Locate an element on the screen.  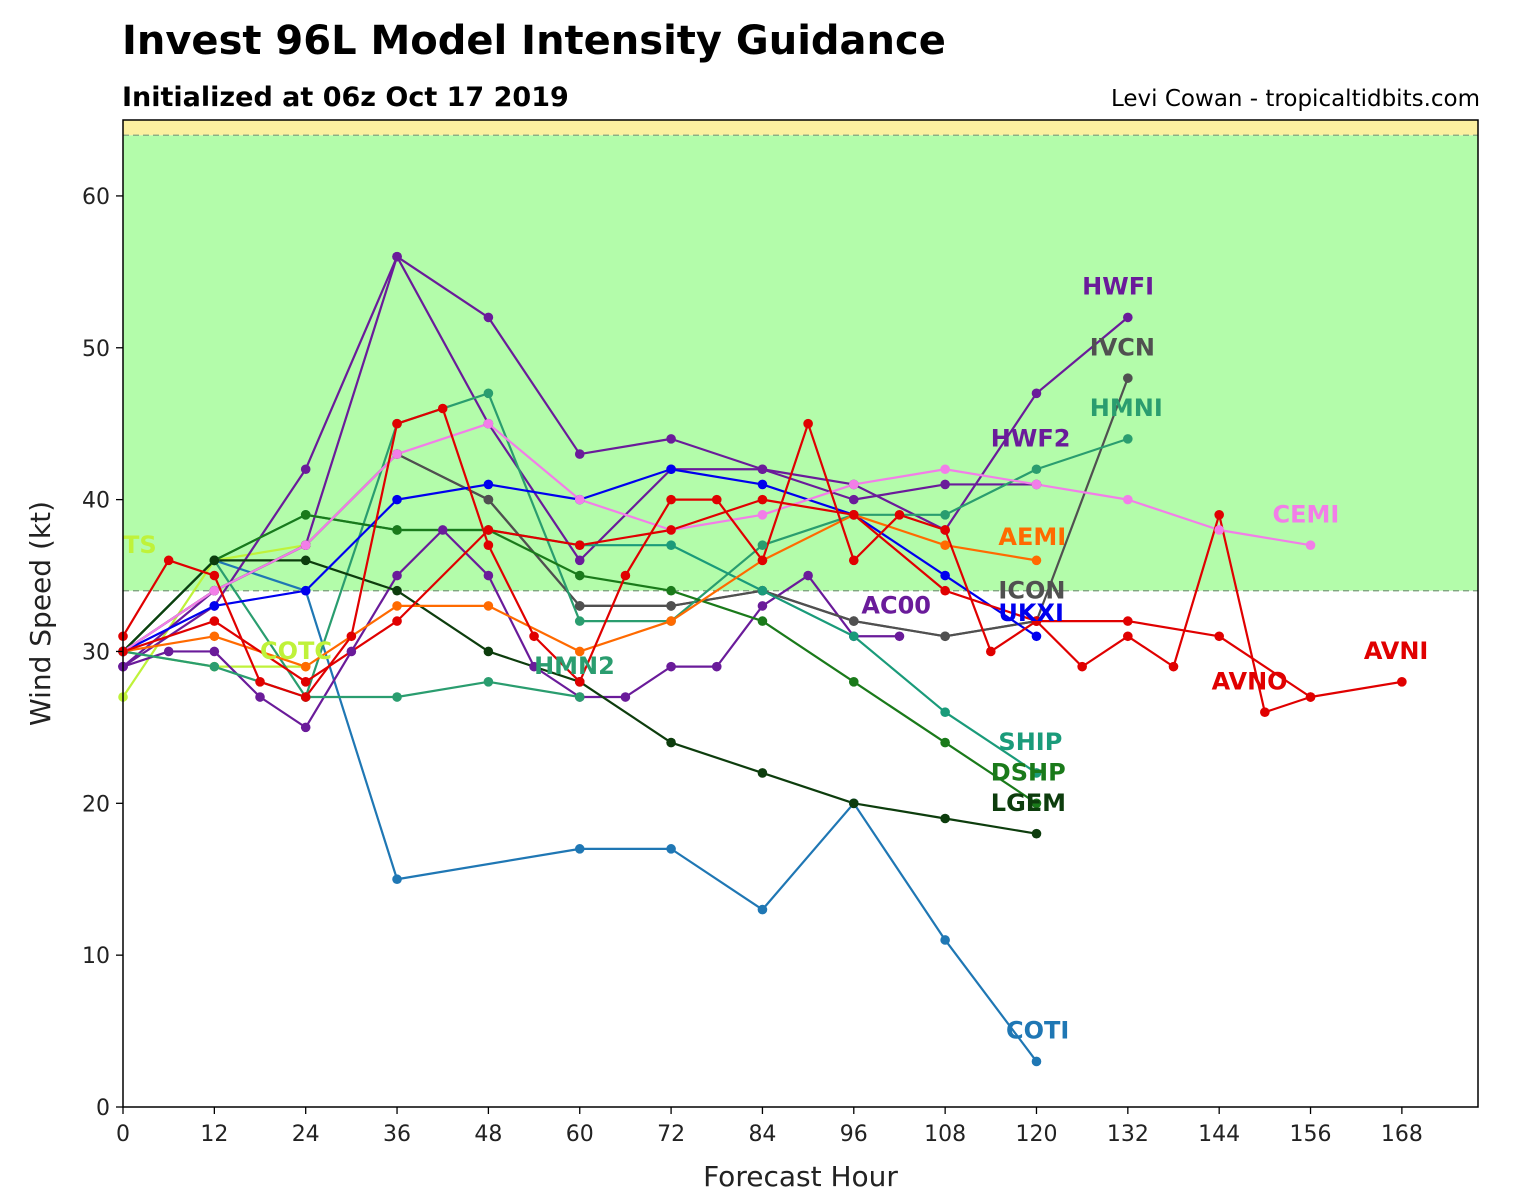
data-point-aemi is located at coordinates (945, 545).